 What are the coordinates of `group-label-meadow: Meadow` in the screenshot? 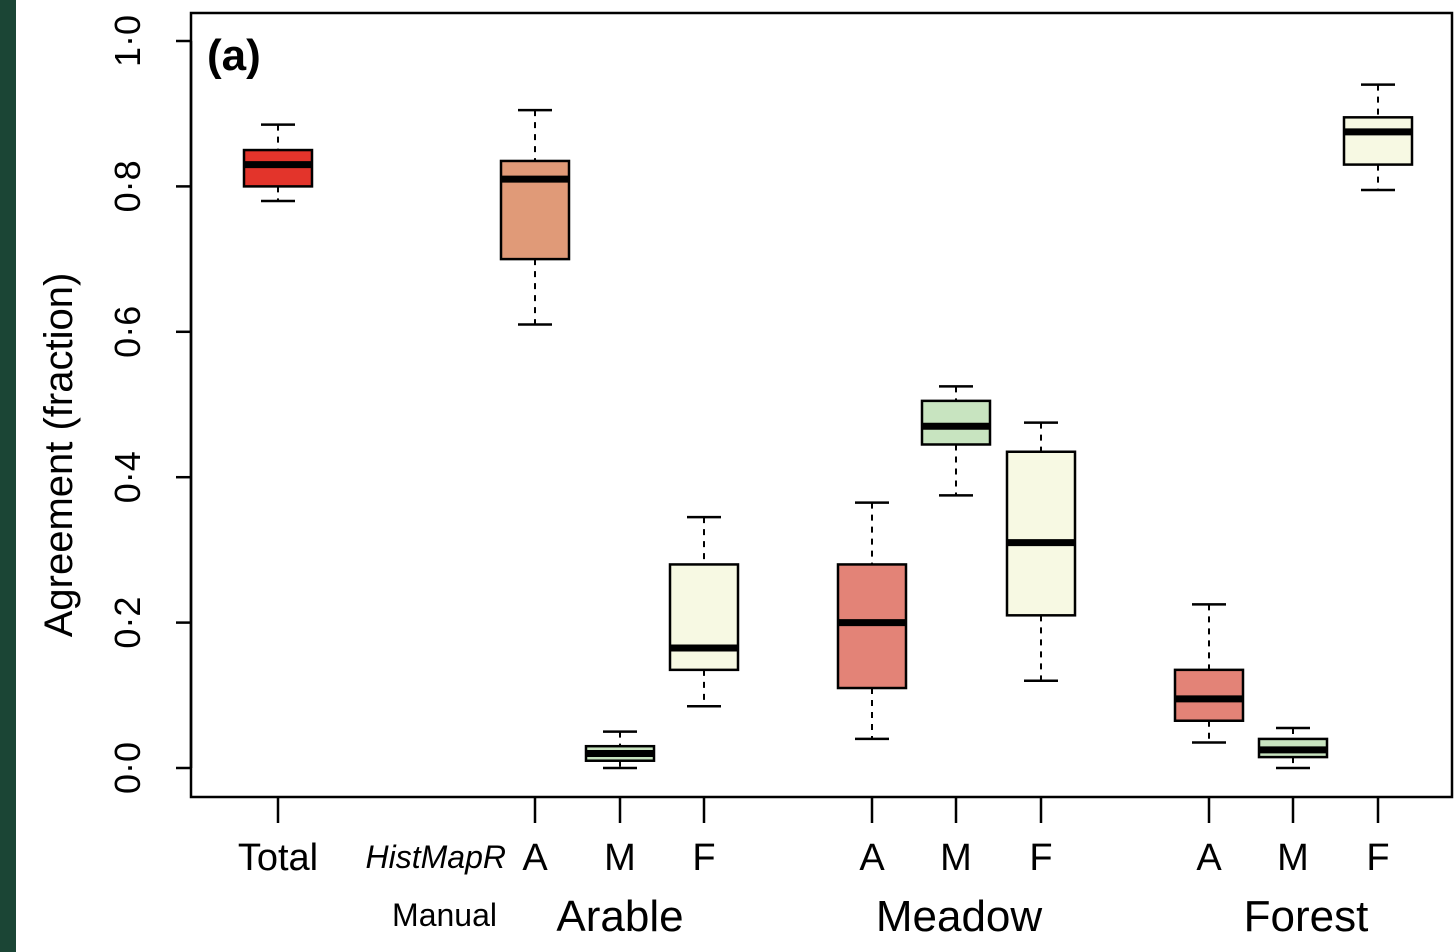 It's located at (959, 916).